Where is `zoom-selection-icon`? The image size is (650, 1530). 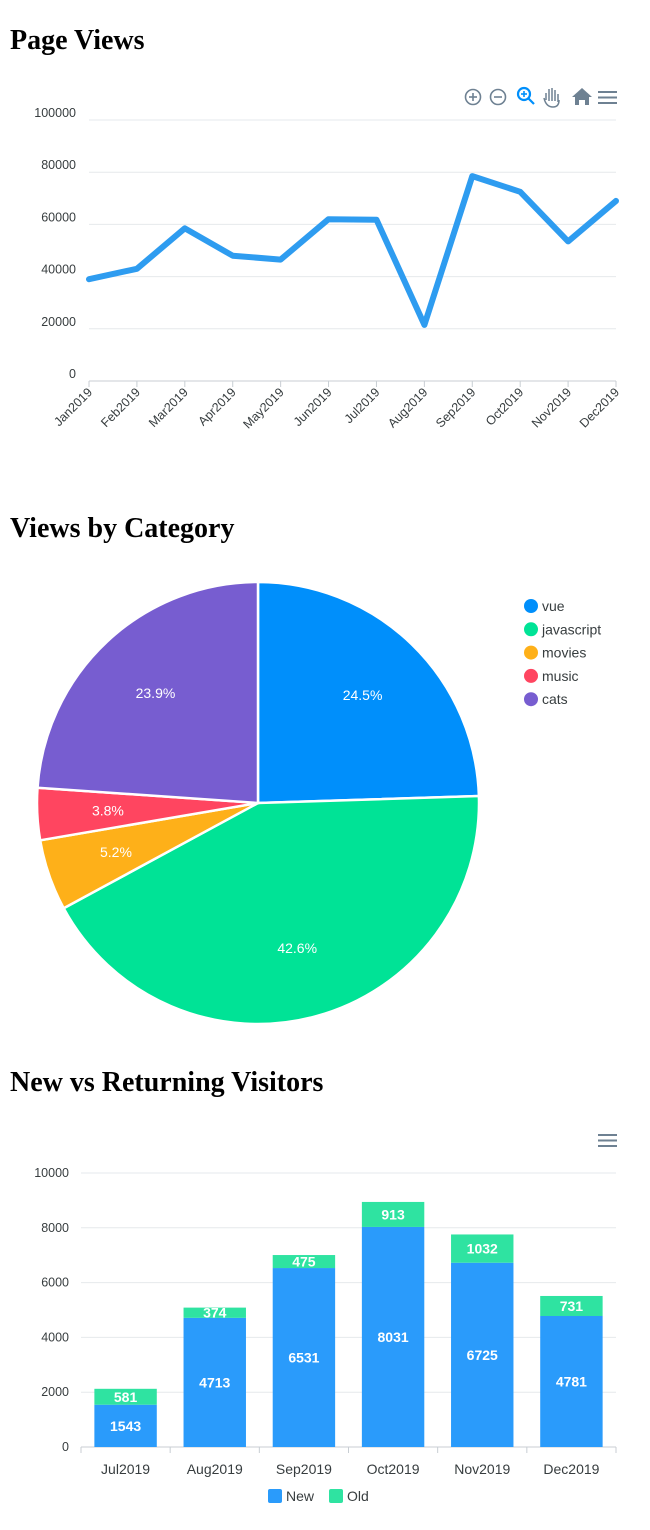
zoom-selection-icon is located at coordinates (525, 95).